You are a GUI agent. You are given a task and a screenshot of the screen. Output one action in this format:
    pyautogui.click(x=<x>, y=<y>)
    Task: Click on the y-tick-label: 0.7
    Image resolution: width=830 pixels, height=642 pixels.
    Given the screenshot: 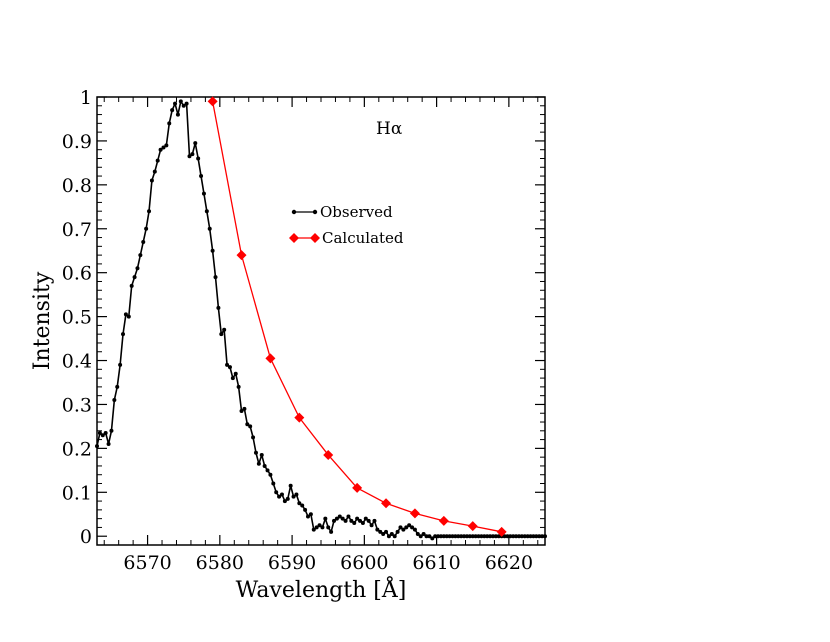 What is the action you would take?
    pyautogui.click(x=77, y=230)
    